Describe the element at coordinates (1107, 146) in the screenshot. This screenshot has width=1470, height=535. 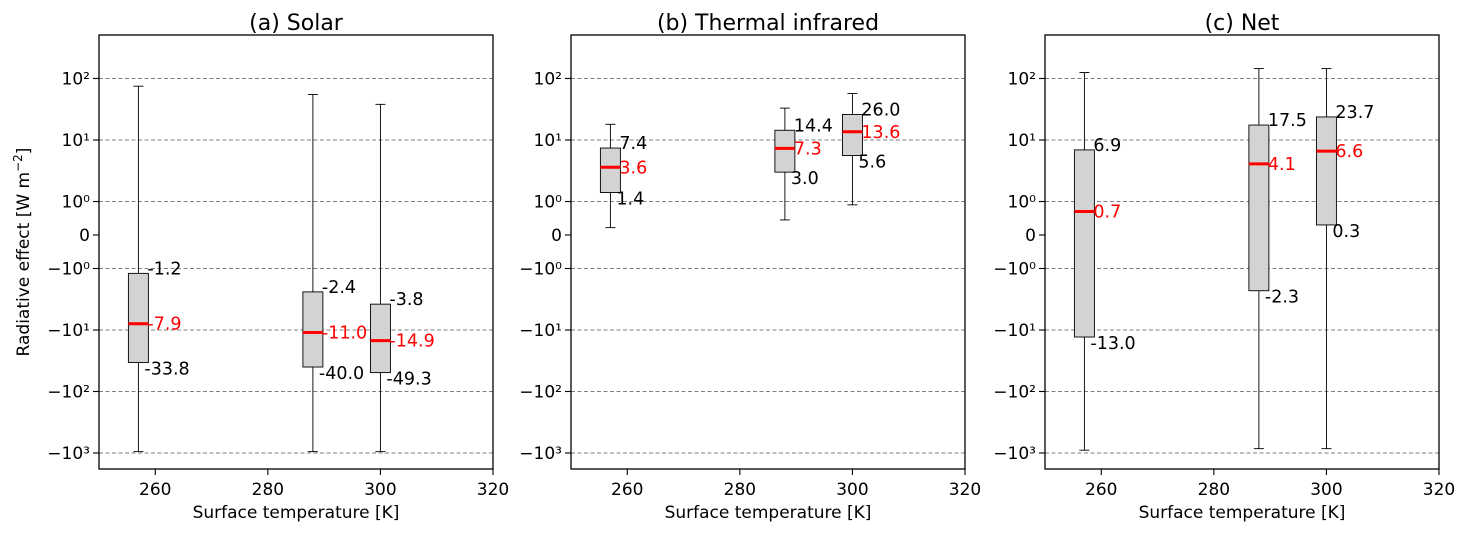
I see `q3-label: 6.9` at that location.